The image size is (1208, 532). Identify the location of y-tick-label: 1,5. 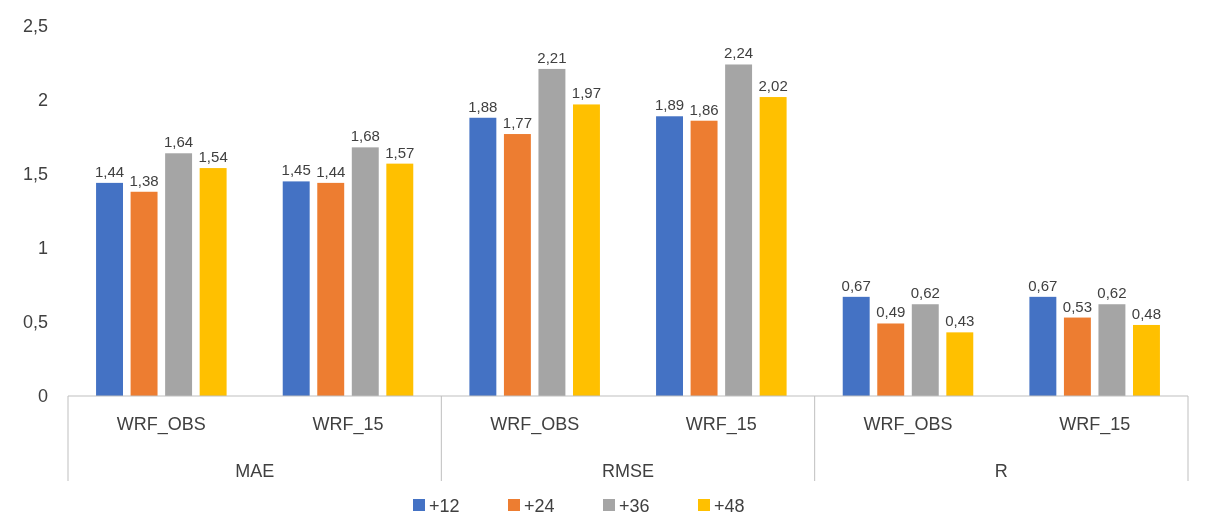
(35, 174).